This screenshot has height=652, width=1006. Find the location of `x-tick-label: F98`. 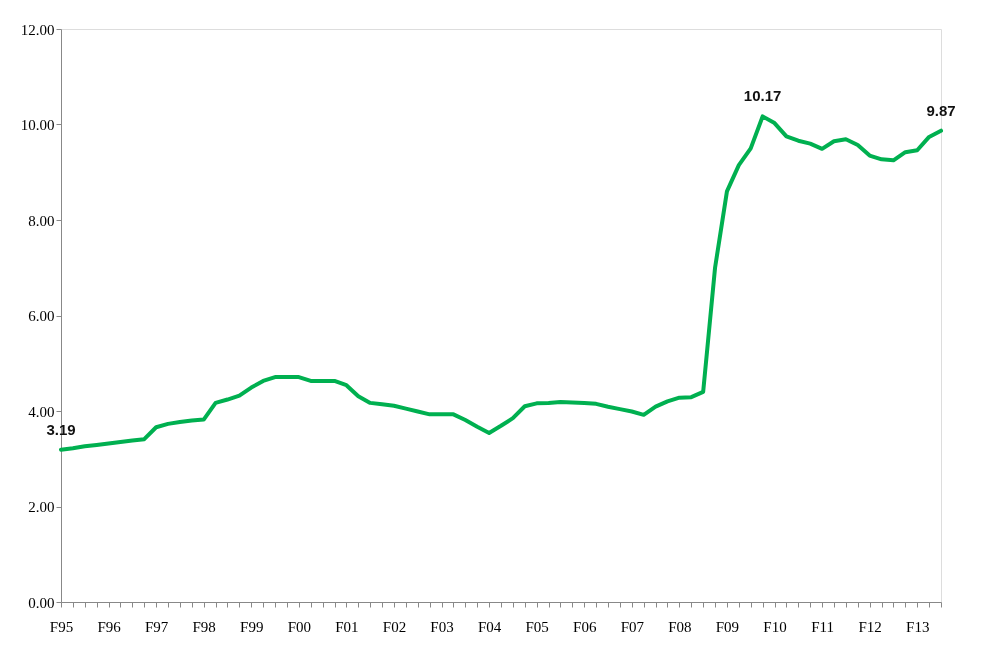

x-tick-label: F98 is located at coordinates (204, 626).